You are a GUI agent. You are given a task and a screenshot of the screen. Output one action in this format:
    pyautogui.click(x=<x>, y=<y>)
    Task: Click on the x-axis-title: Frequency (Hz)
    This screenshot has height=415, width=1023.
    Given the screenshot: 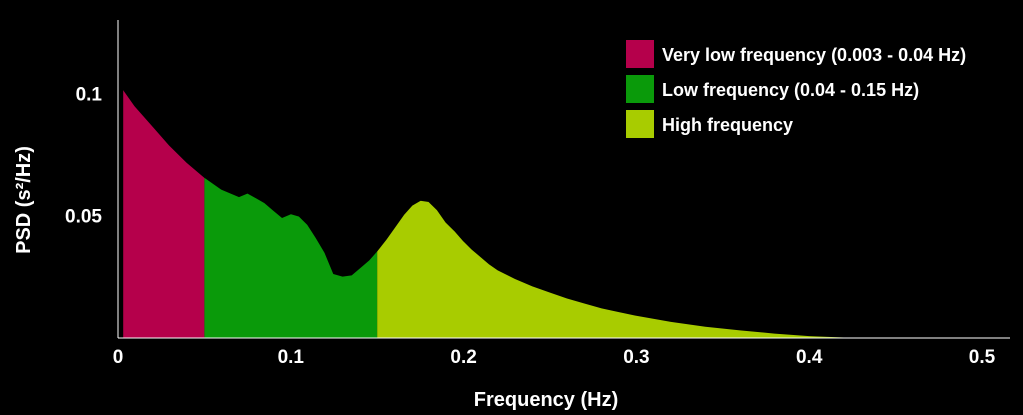 What is the action you would take?
    pyautogui.click(x=546, y=400)
    